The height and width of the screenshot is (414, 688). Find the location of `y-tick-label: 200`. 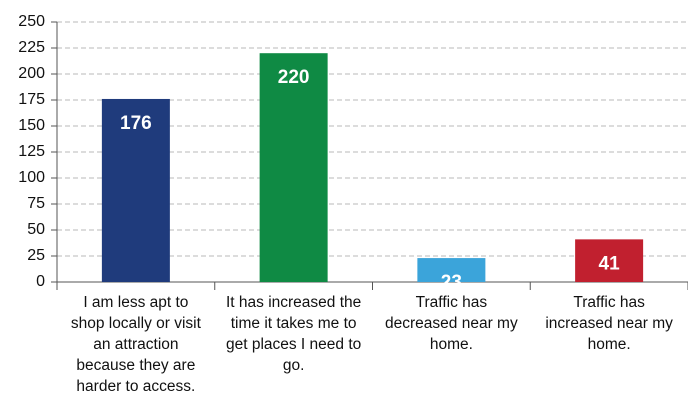

y-tick-label: 200 is located at coordinates (31, 73).